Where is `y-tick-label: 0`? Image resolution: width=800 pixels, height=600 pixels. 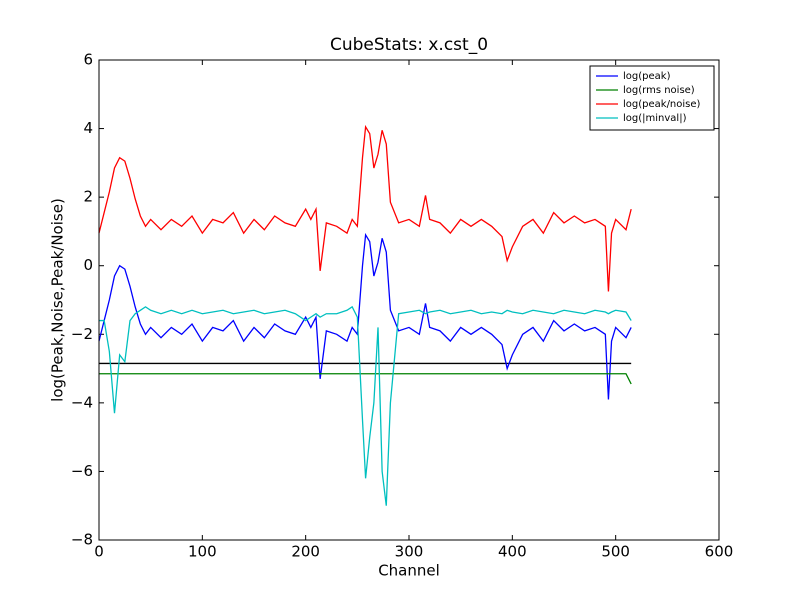 y-tick-label: 0 is located at coordinates (88, 265).